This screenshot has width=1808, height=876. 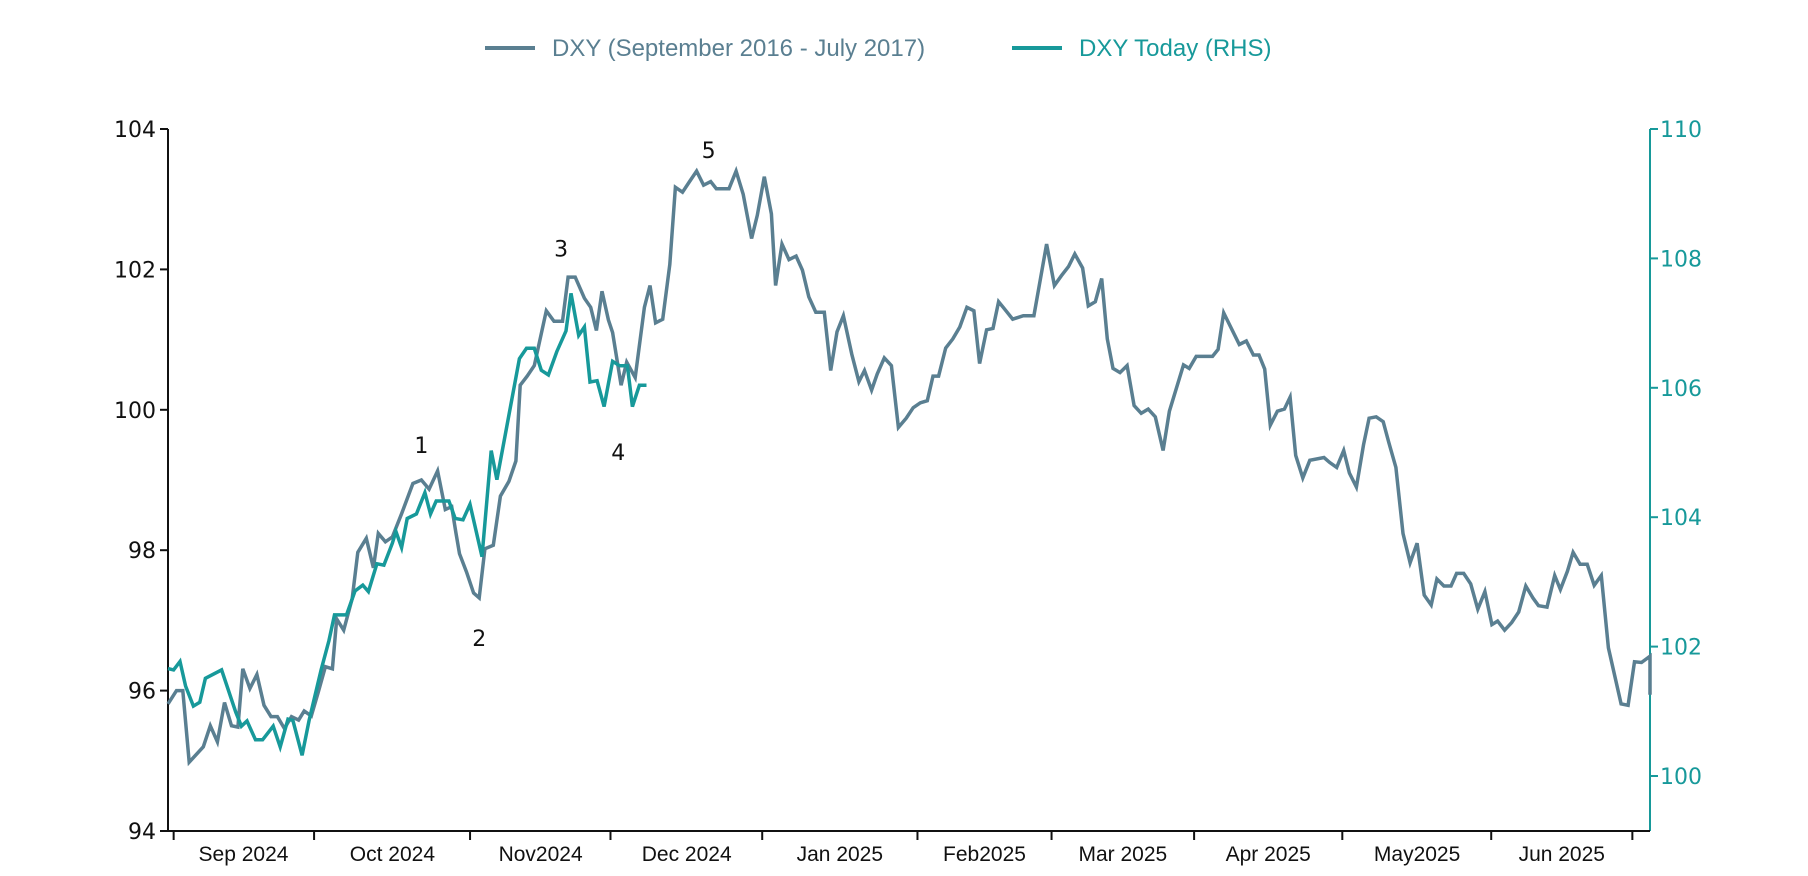 What do you see at coordinates (561, 249) in the screenshot?
I see `wave-annotation-3: 3` at bounding box center [561, 249].